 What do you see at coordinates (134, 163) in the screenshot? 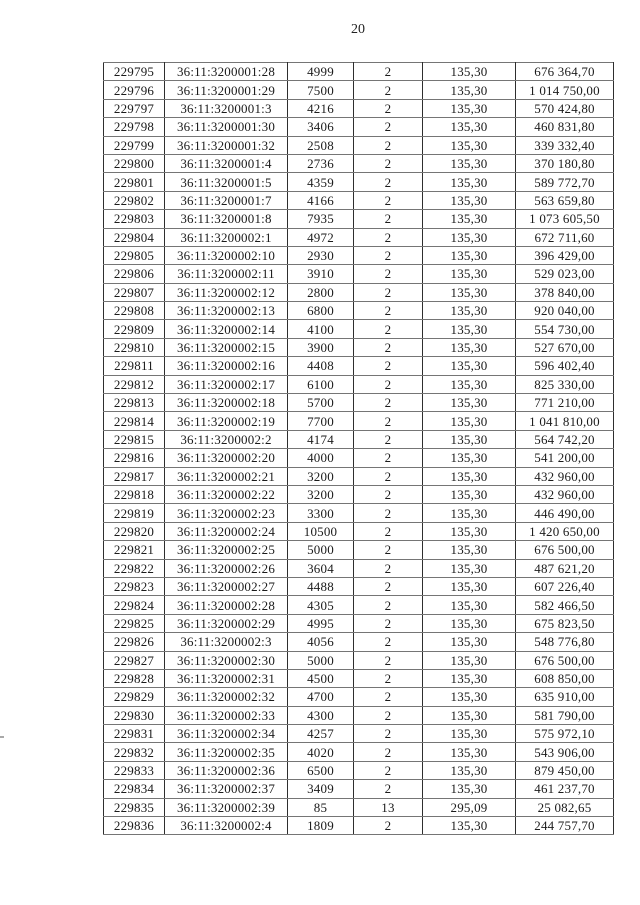
I see `table-cell: 229800` at bounding box center [134, 163].